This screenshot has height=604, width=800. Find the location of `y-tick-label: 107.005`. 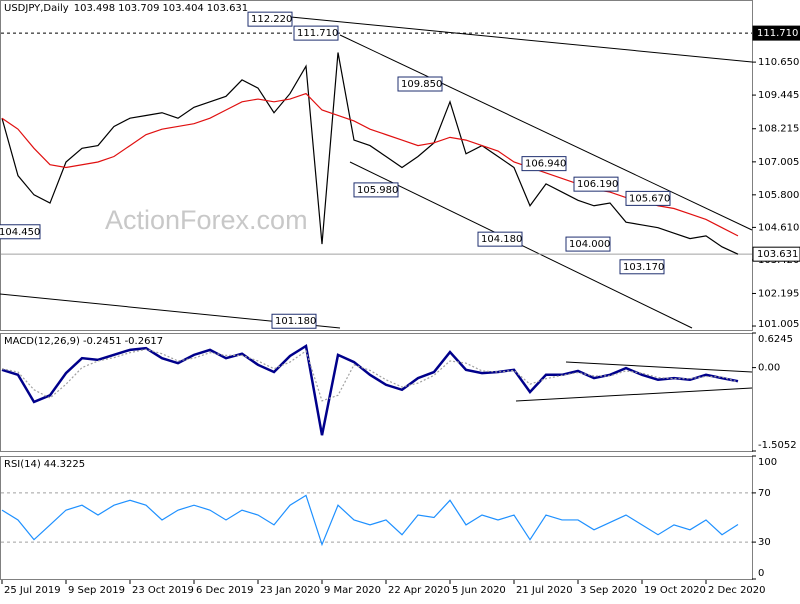

y-tick-label: 107.005 is located at coordinates (778, 162).